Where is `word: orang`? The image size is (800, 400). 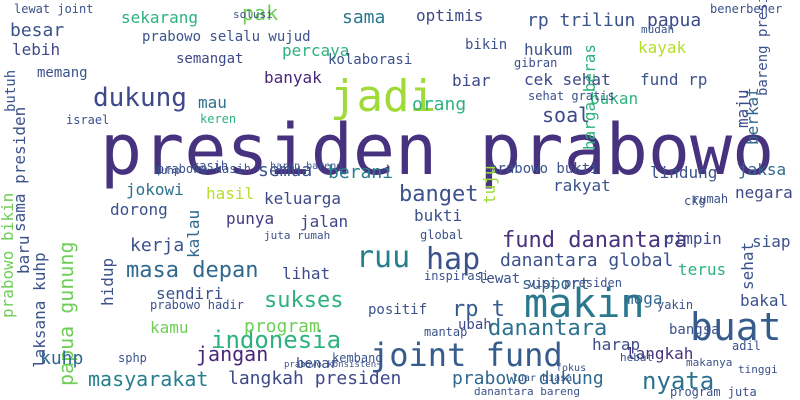 word: orang is located at coordinates (439, 104).